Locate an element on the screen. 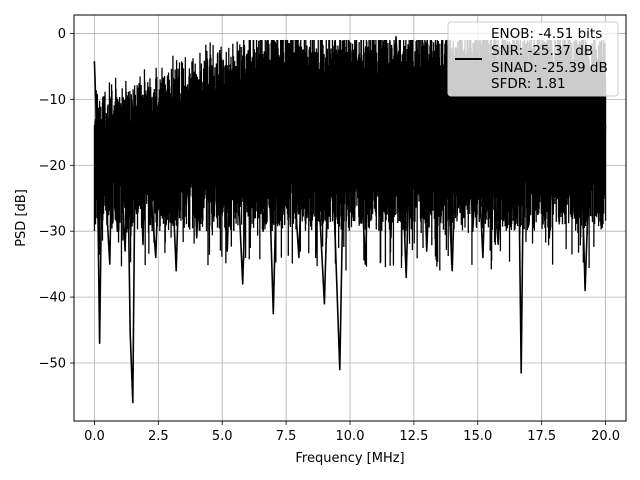 This screenshot has width=640, height=480. x-axis-ticks: 0.0 2.5 5.0 7.5 10.0 12.5 15.0 17.5 20.0 is located at coordinates (352, 432).